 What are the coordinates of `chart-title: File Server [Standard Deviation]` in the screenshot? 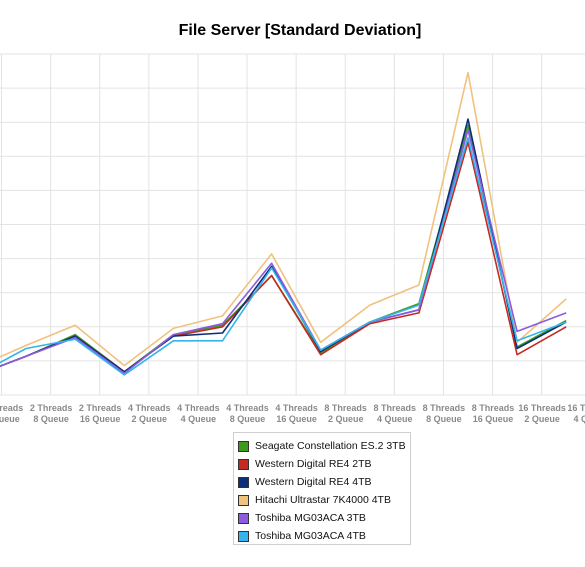 It's located at (300, 30).